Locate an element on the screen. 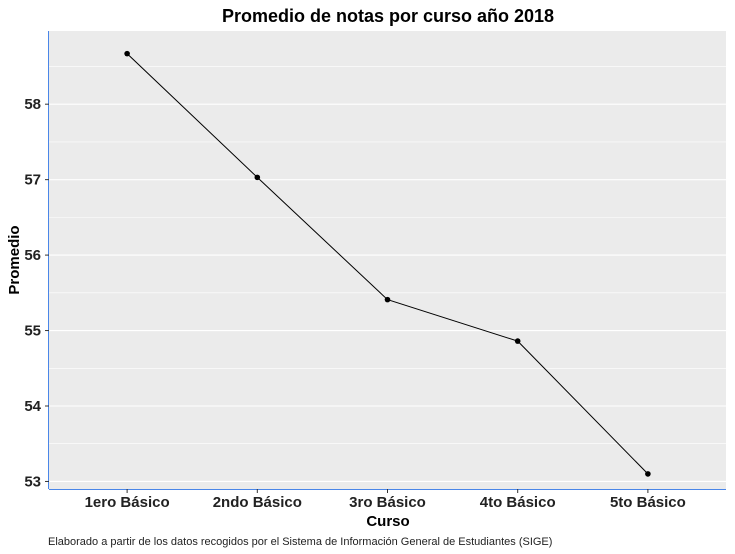  x-tick-label: 2ndo Básico is located at coordinates (257, 502).